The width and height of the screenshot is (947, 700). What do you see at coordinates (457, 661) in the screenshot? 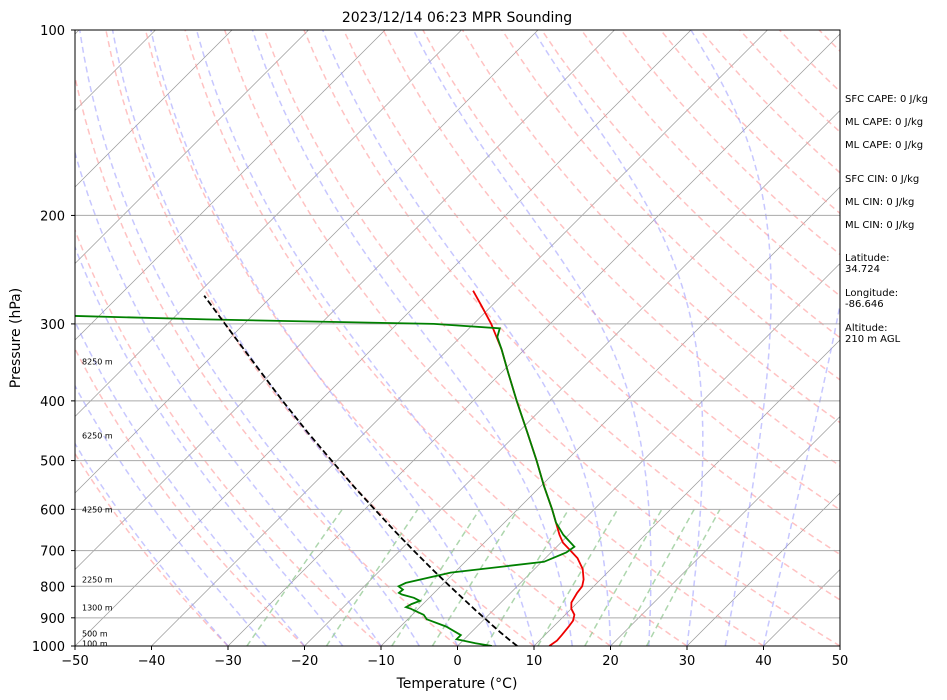
I see `x-tick-label: 0` at bounding box center [457, 661].